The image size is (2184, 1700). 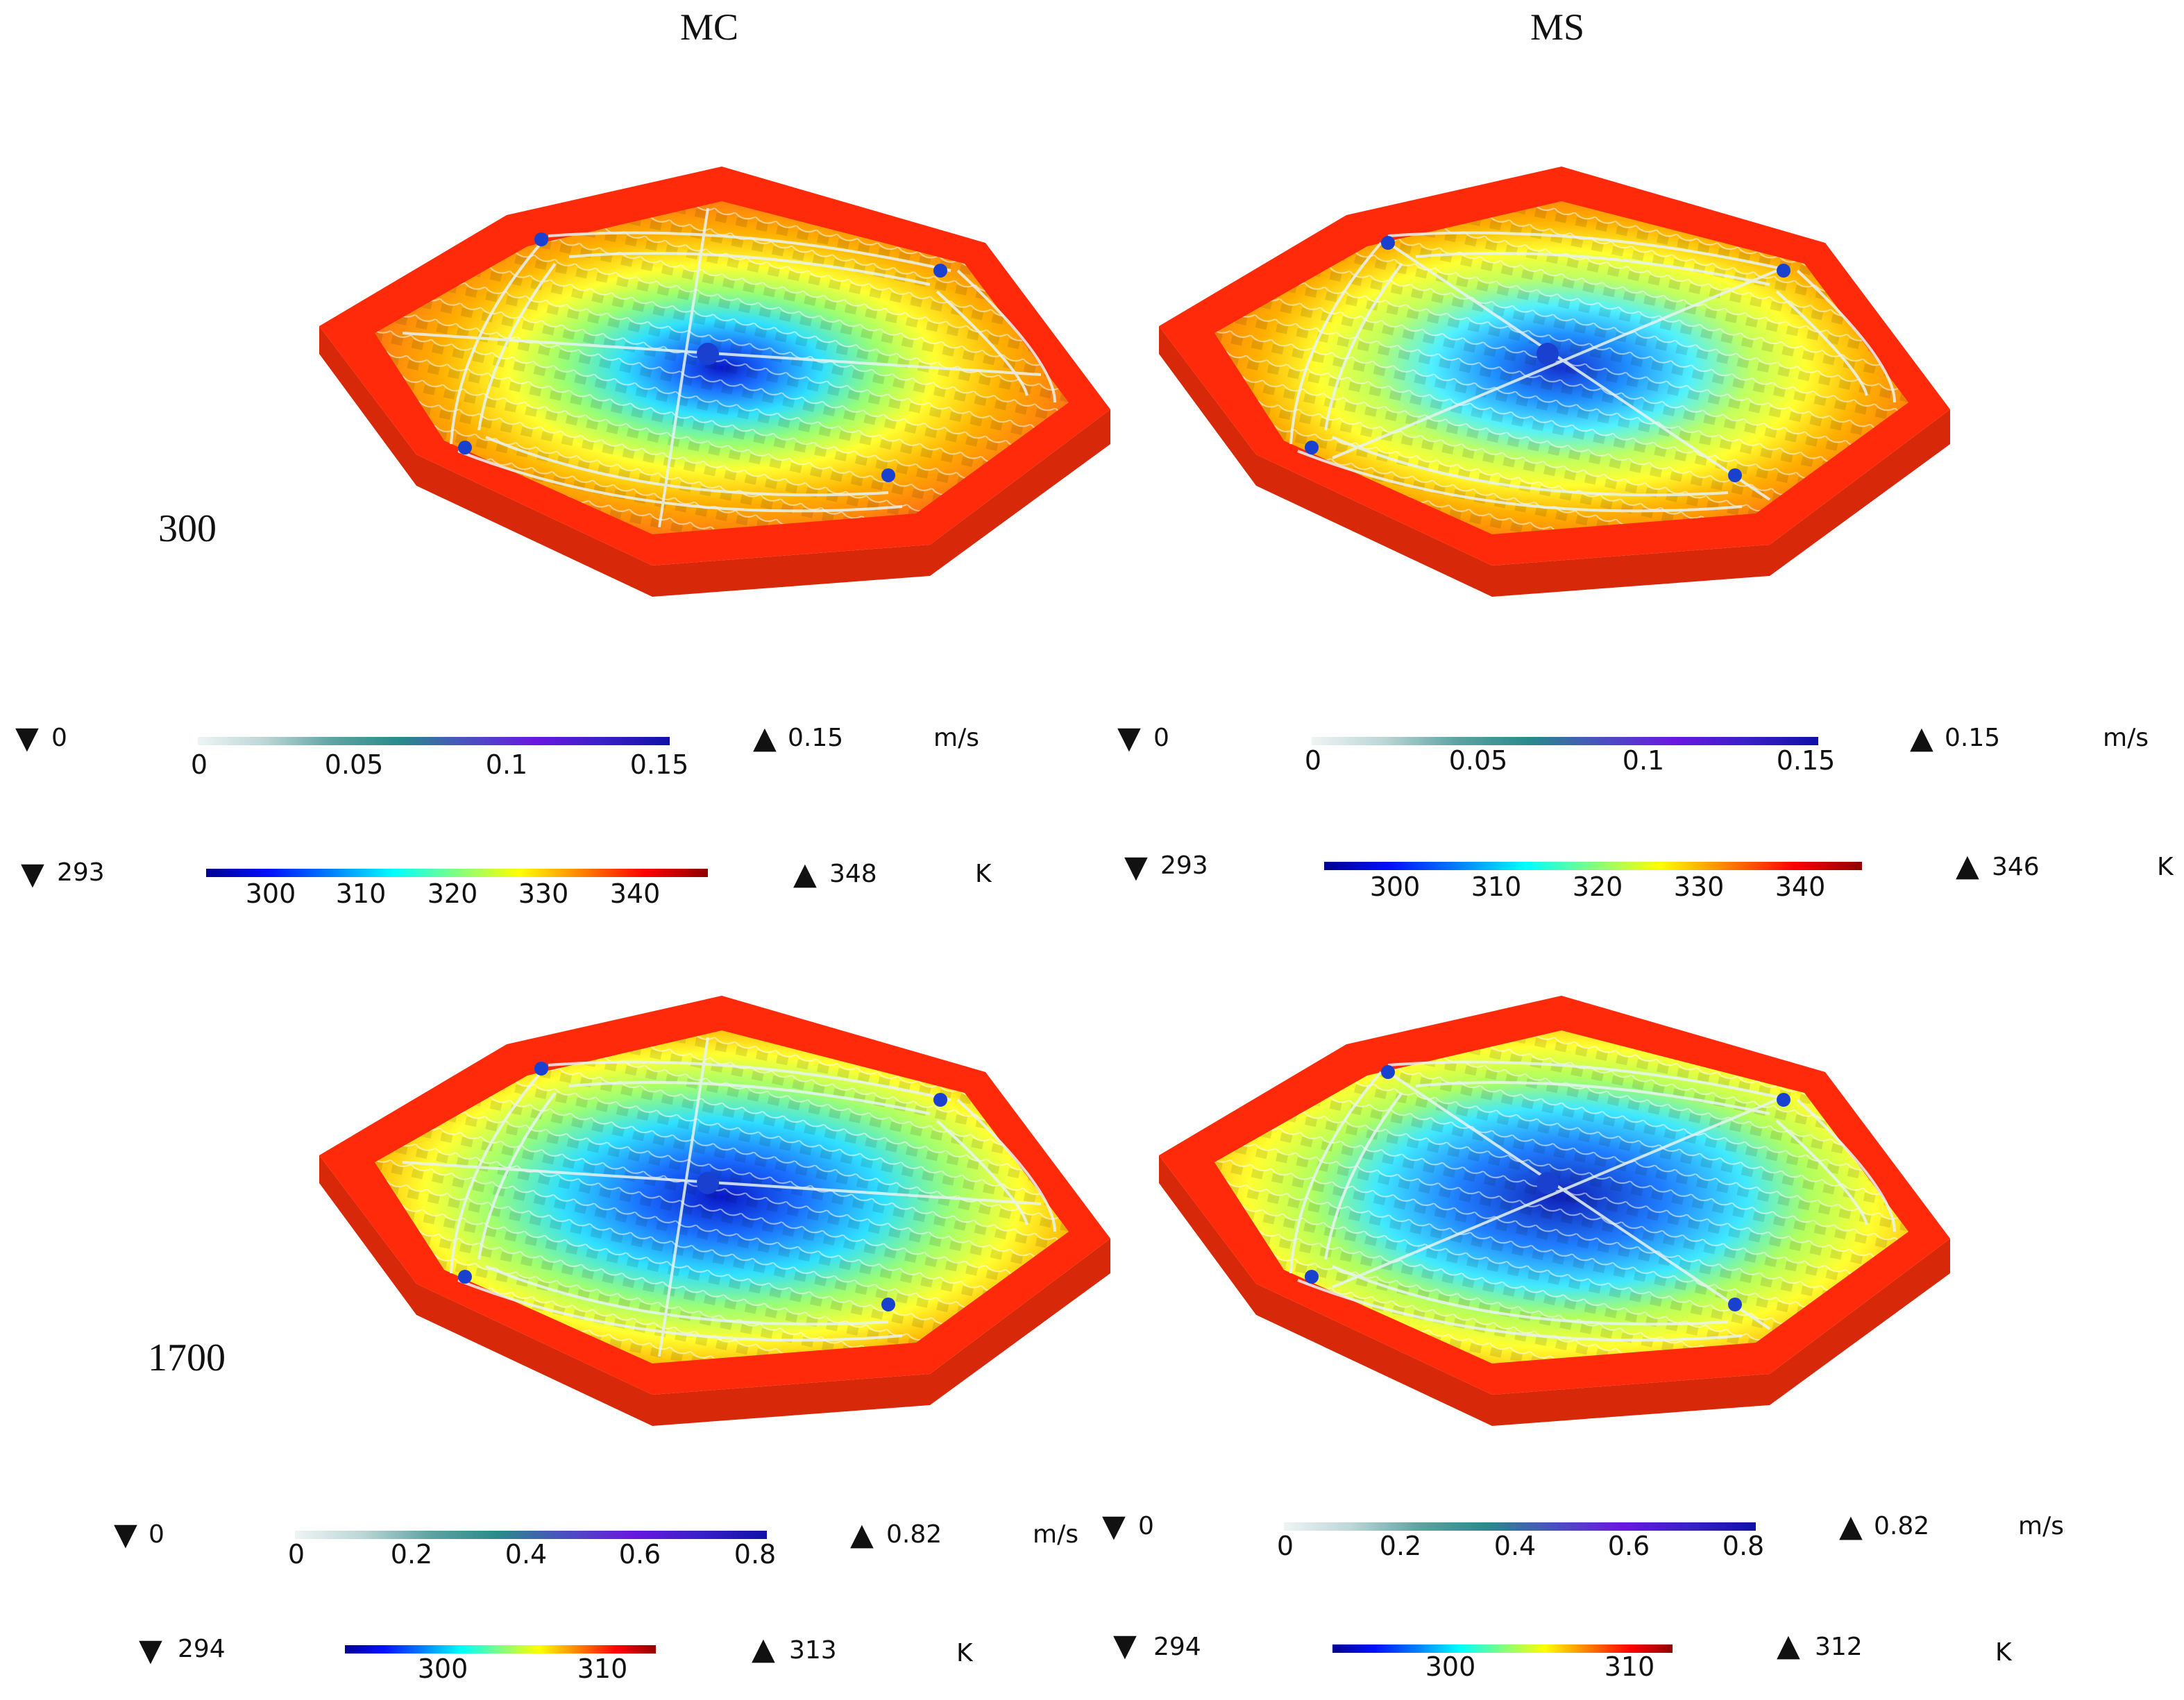 What do you see at coordinates (813, 1650) in the screenshot?
I see `temp-max-value: 313` at bounding box center [813, 1650].